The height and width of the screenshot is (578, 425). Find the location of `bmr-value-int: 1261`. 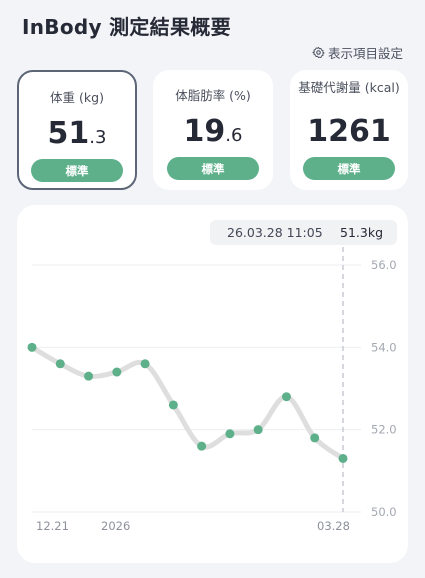

bmr-value-int: 1261 is located at coordinates (349, 131).